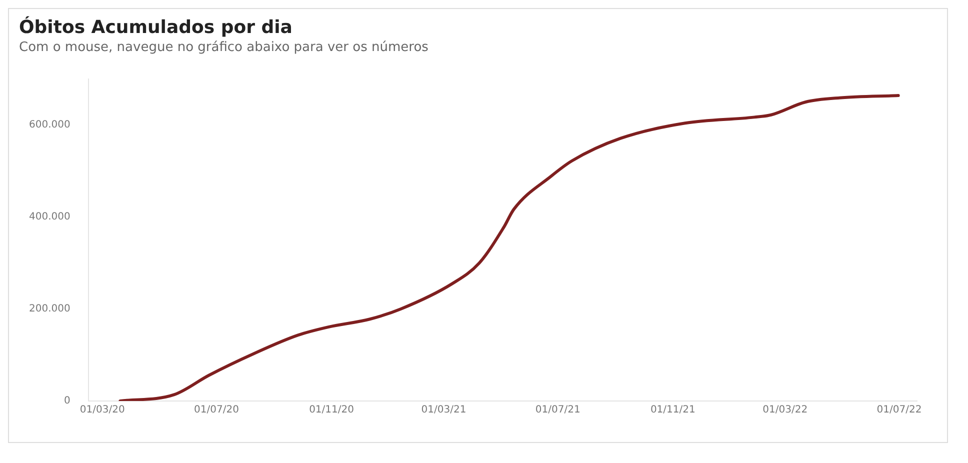 The height and width of the screenshot is (463, 968). Describe the element at coordinates (49, 309) in the screenshot. I see `y-tick-label: 200.000` at that location.